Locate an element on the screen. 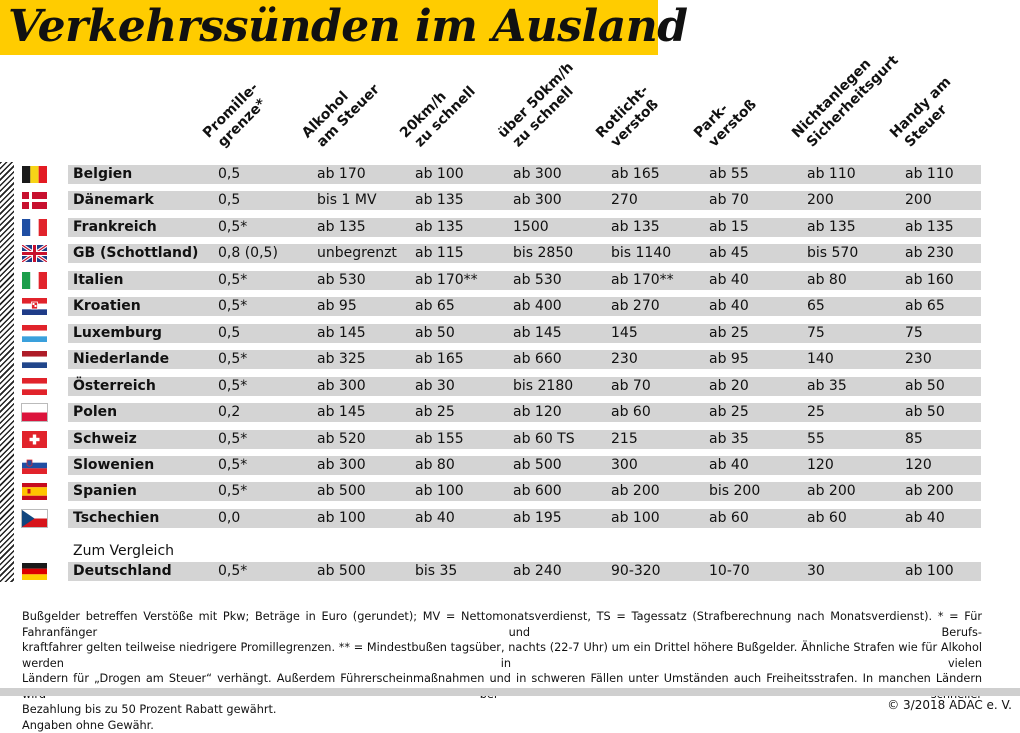 This screenshot has height=733, width=1020. table-cell: ab 195 is located at coordinates (537, 518).